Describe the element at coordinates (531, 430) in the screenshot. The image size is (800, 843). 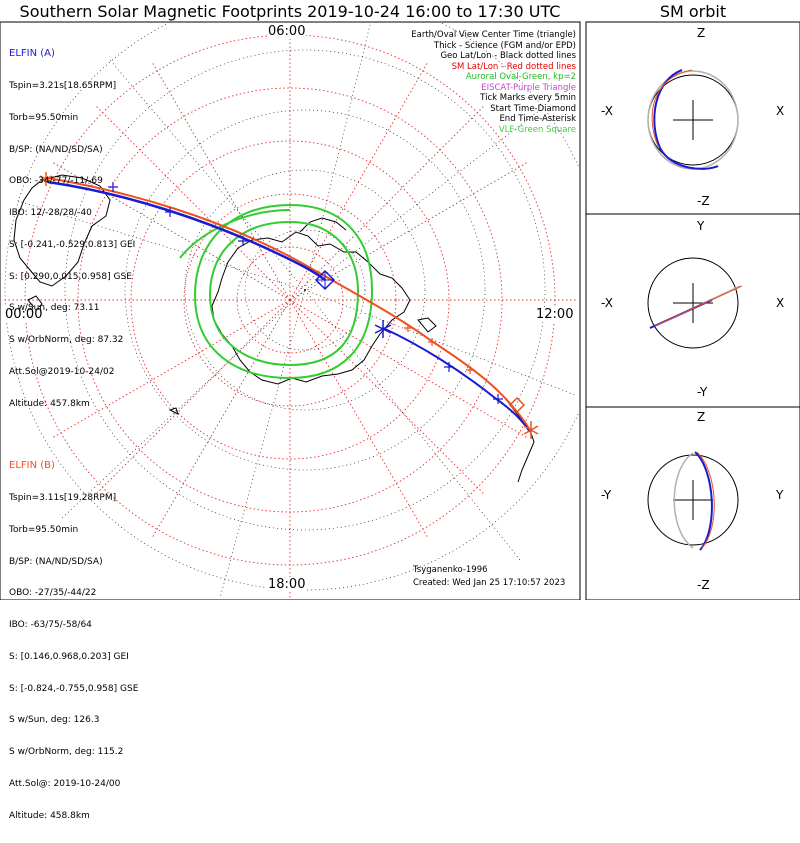
I see `end-asterisk-b` at that location.